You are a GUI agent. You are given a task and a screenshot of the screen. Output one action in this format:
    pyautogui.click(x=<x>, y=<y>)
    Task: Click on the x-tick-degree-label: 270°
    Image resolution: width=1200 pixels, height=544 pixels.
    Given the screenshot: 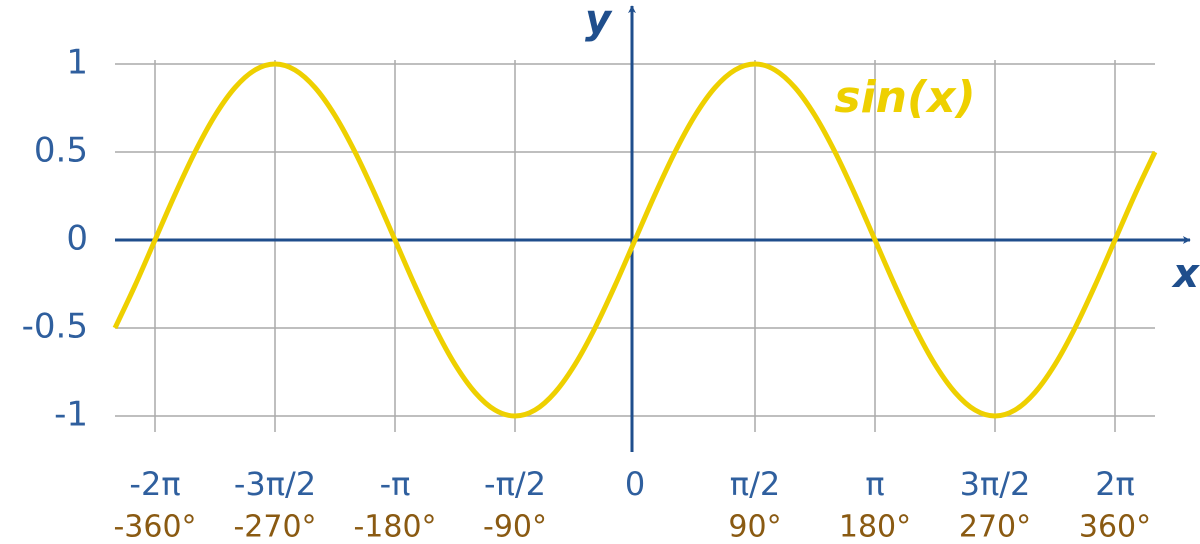 What is the action you would take?
    pyautogui.click(x=995, y=527)
    